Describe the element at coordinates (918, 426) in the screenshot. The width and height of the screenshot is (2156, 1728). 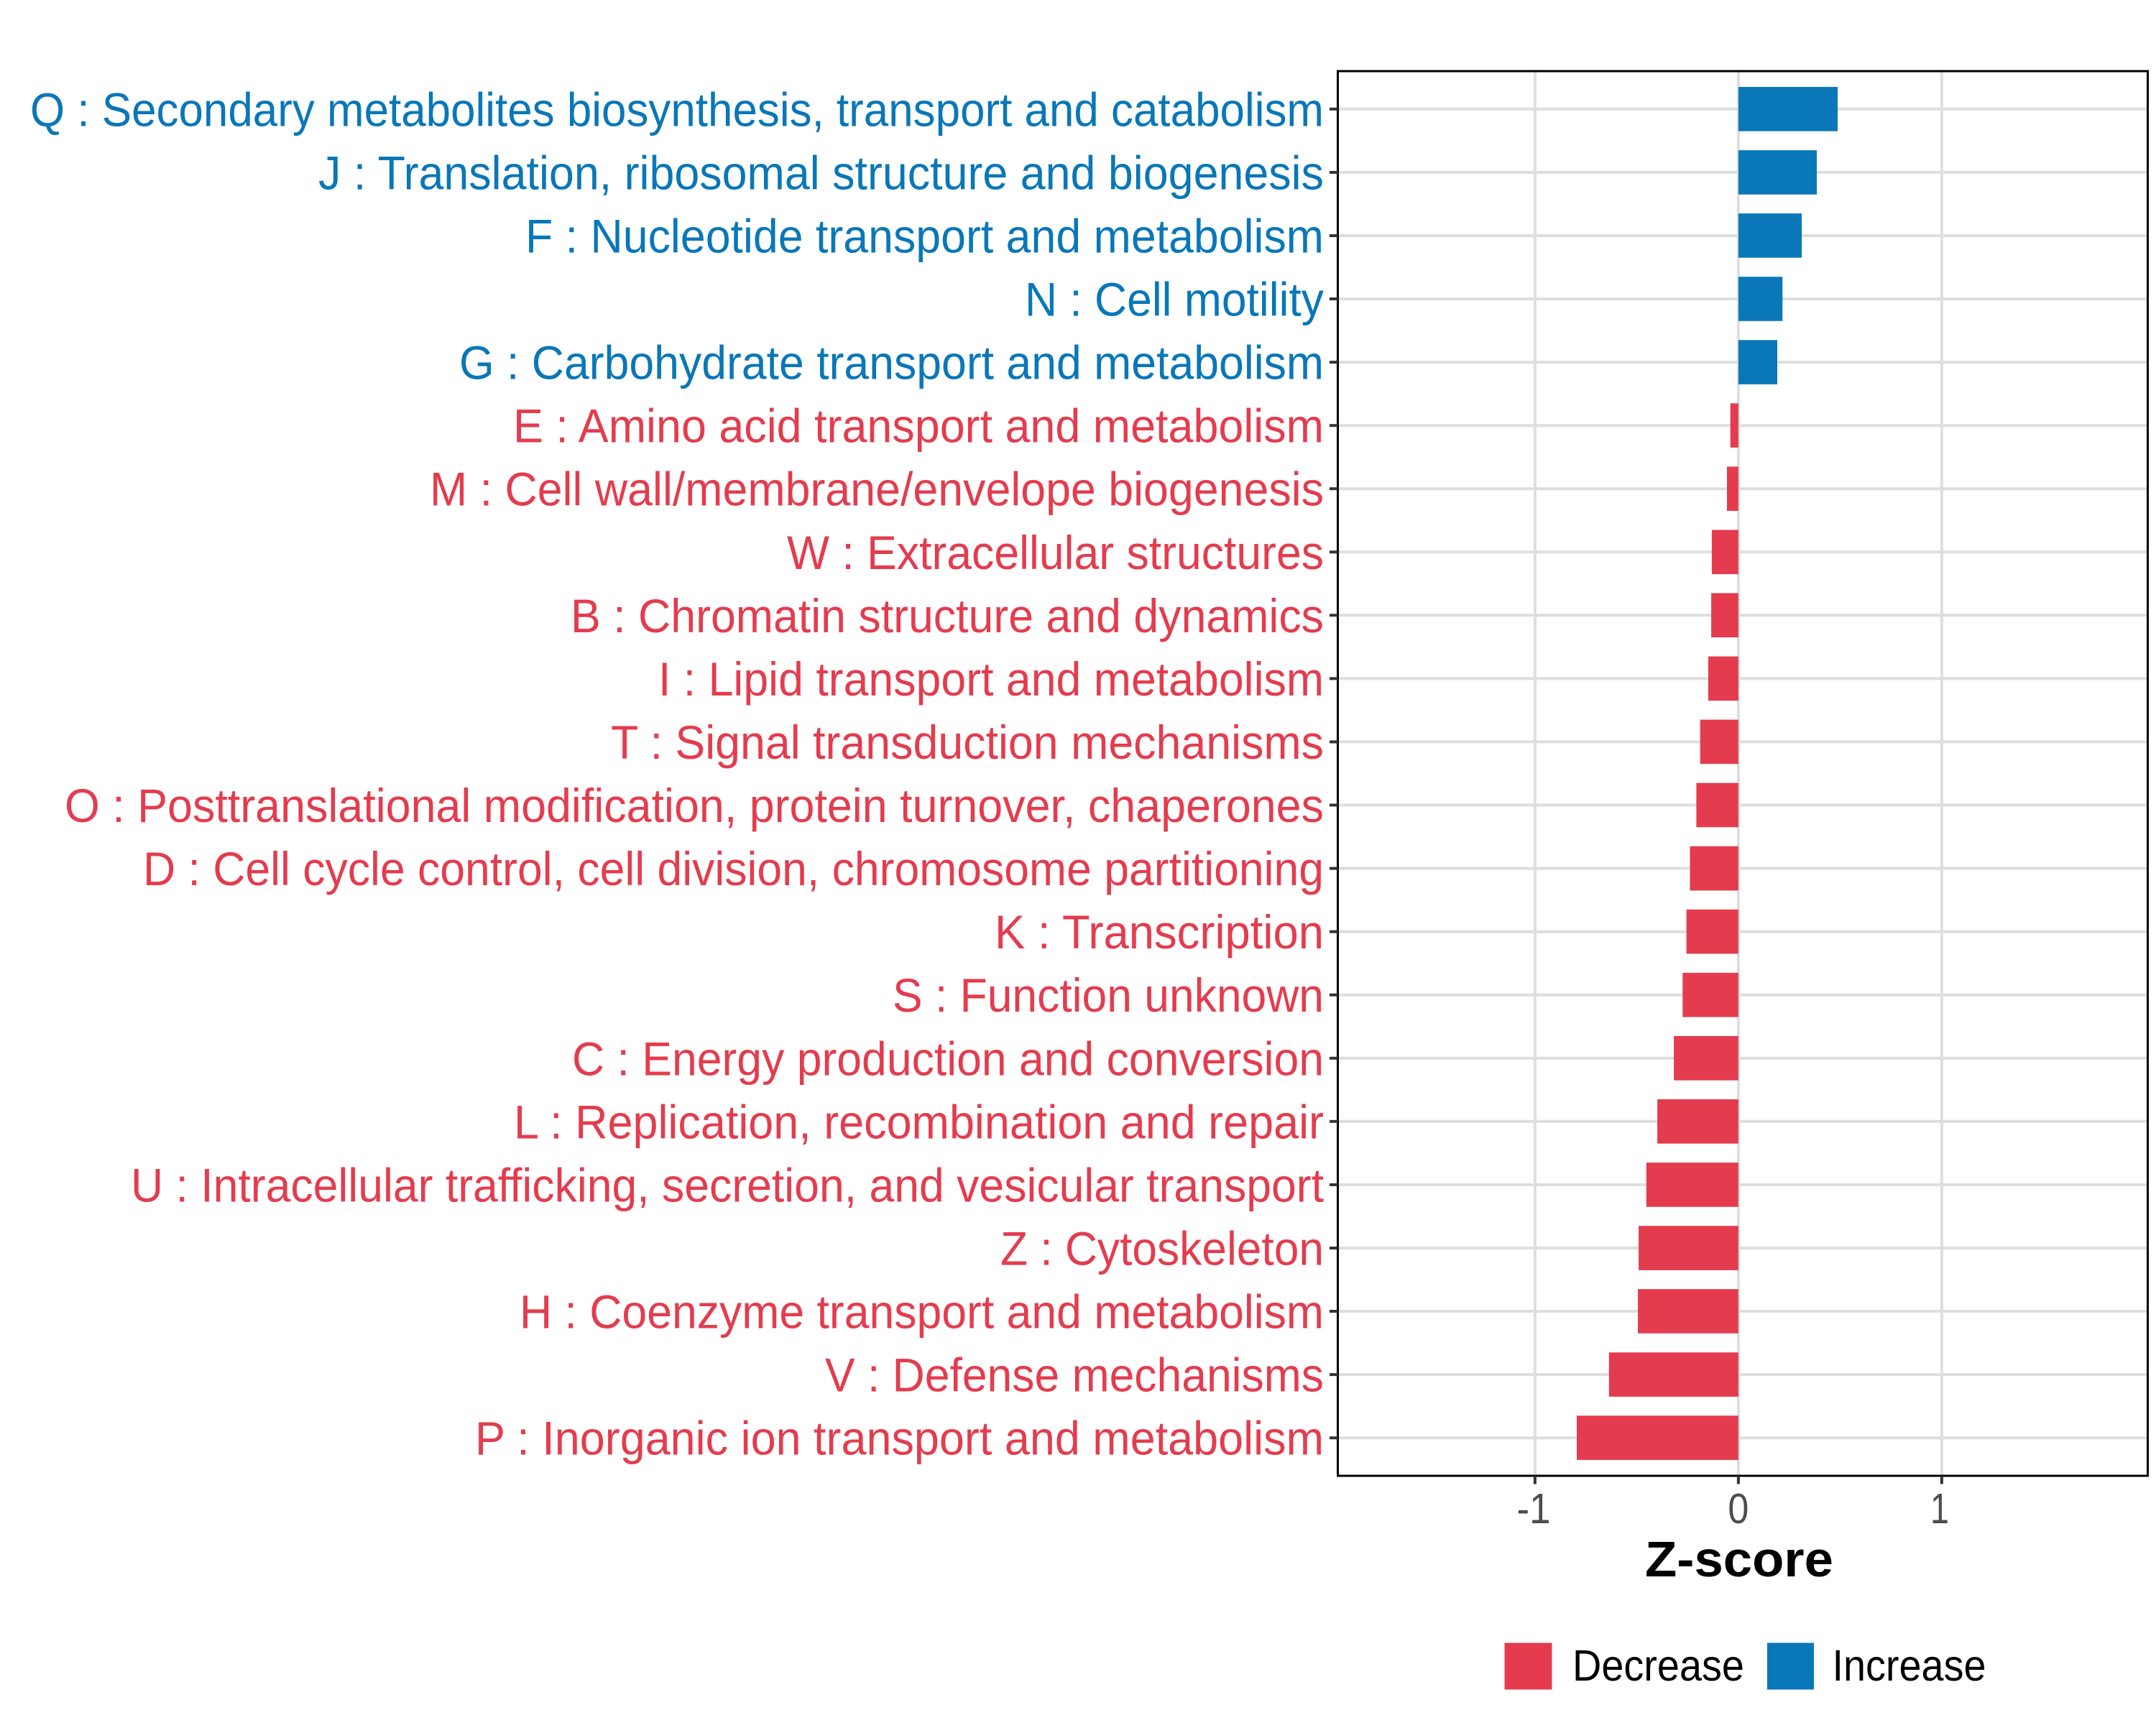
I see `svg-text:E : Amino acid transport and m: E : Amino acid transport and metabolism` at that location.